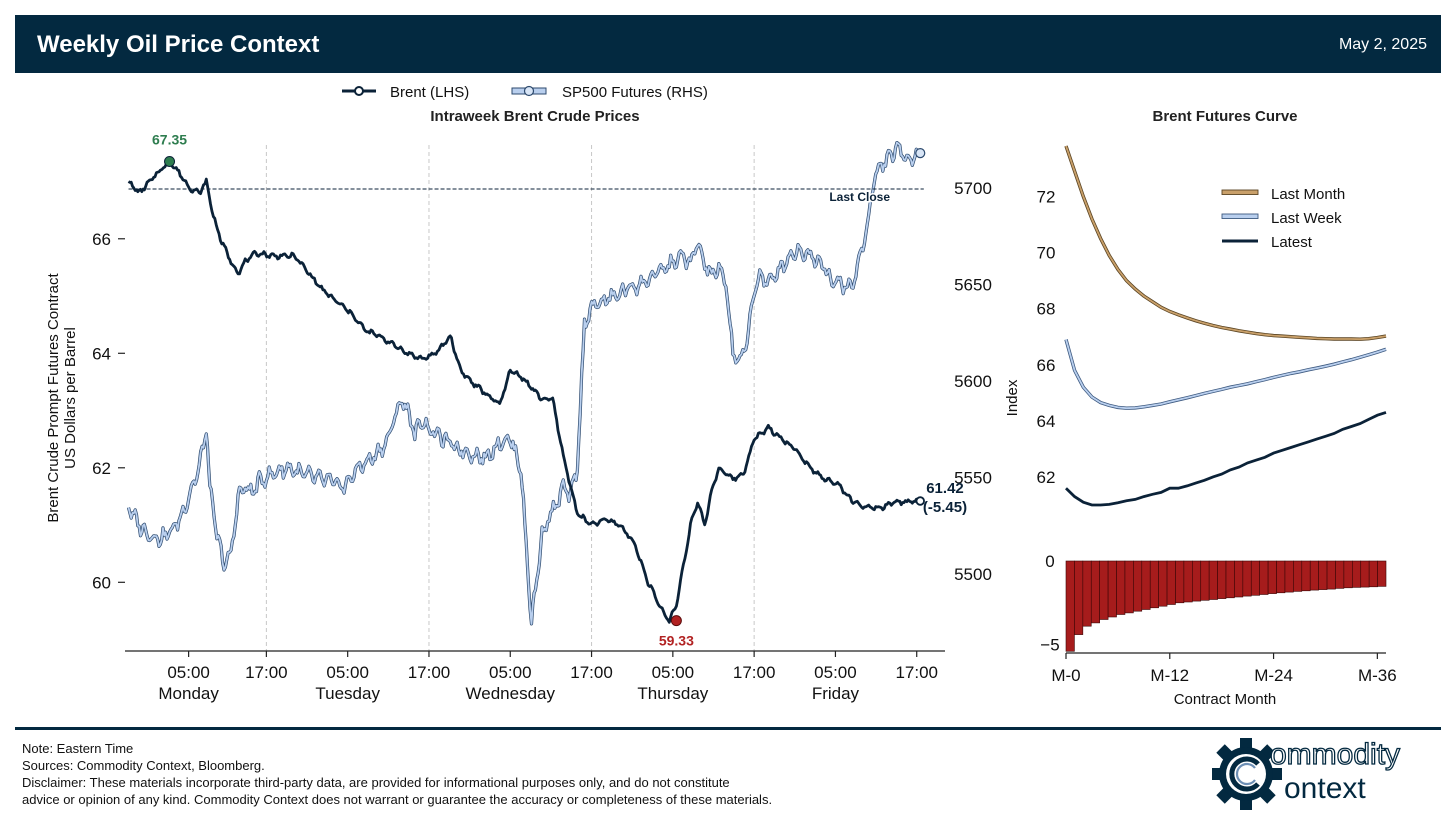  Describe the element at coordinates (920, 501) in the screenshot. I see `brent-end-marker` at that location.